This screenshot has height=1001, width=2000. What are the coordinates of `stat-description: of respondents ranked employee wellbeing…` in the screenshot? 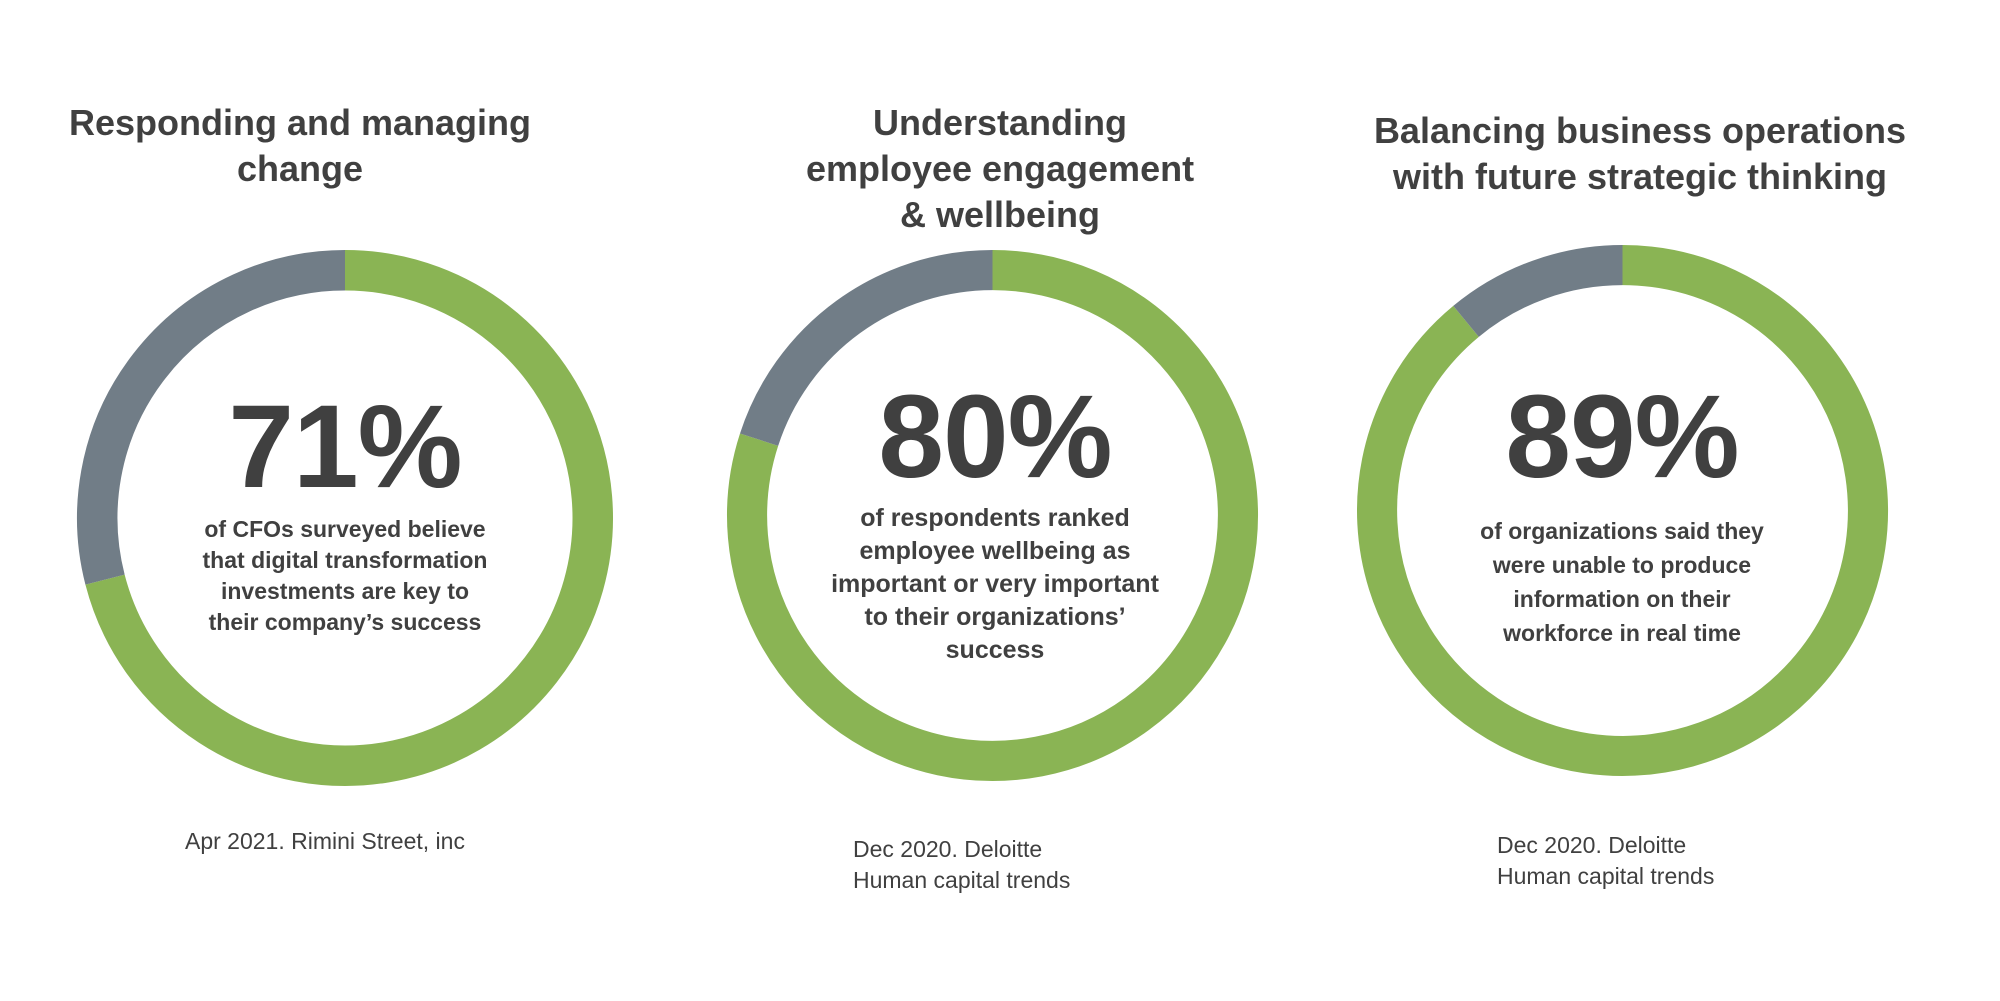 It's located at (995, 584).